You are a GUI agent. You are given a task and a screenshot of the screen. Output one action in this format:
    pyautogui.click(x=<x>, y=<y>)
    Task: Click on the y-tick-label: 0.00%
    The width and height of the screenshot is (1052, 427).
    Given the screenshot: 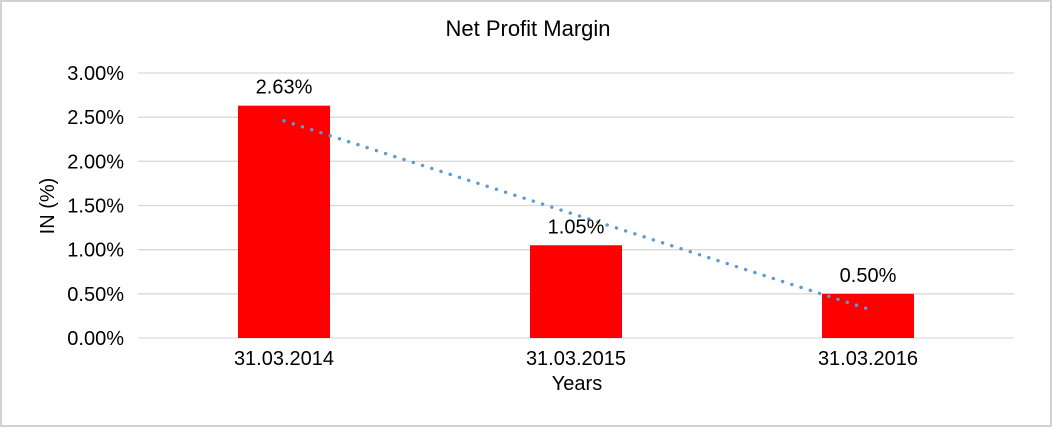 What is the action you would take?
    pyautogui.click(x=95, y=339)
    